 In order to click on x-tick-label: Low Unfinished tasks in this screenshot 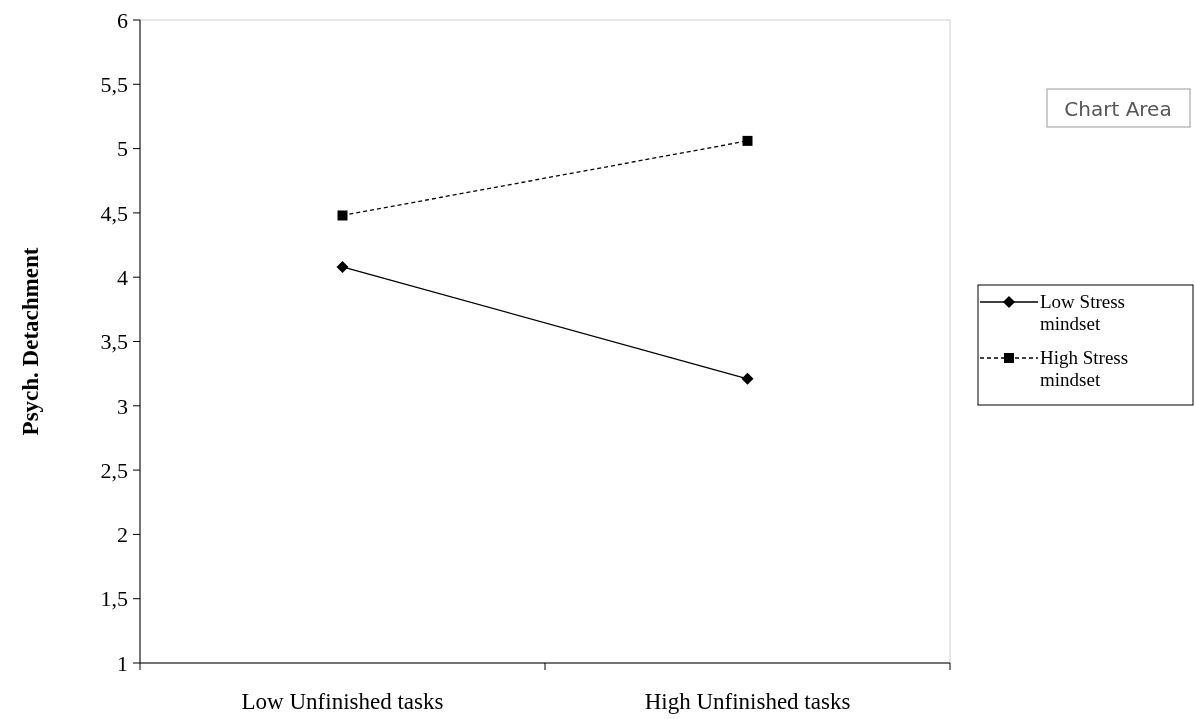, I will do `click(342, 701)`.